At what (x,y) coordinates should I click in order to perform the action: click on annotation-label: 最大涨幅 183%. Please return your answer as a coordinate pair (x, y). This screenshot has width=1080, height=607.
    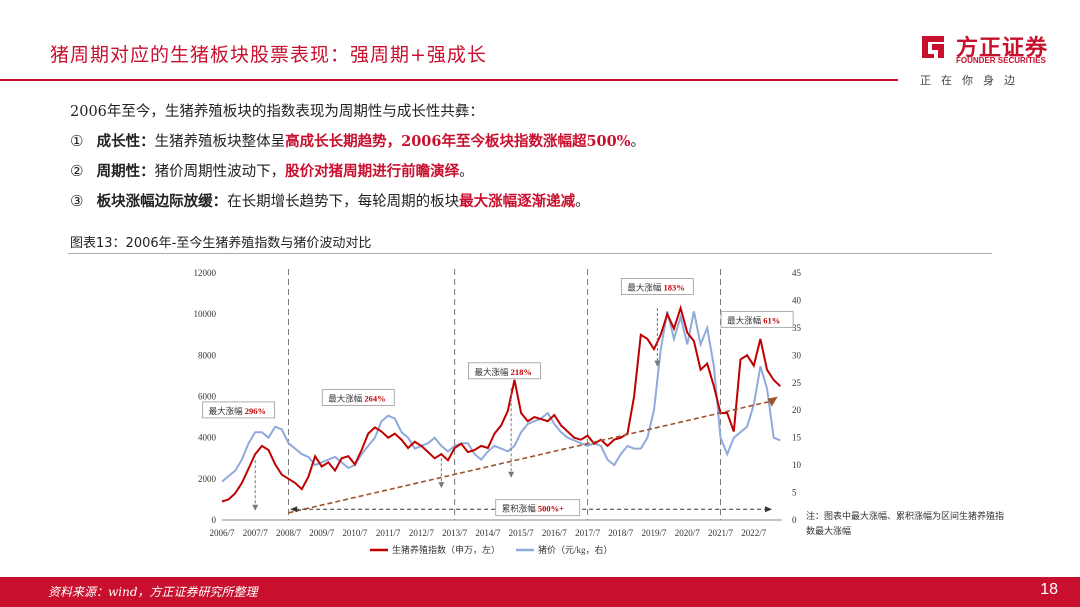
    Looking at the image, I should click on (655, 287).